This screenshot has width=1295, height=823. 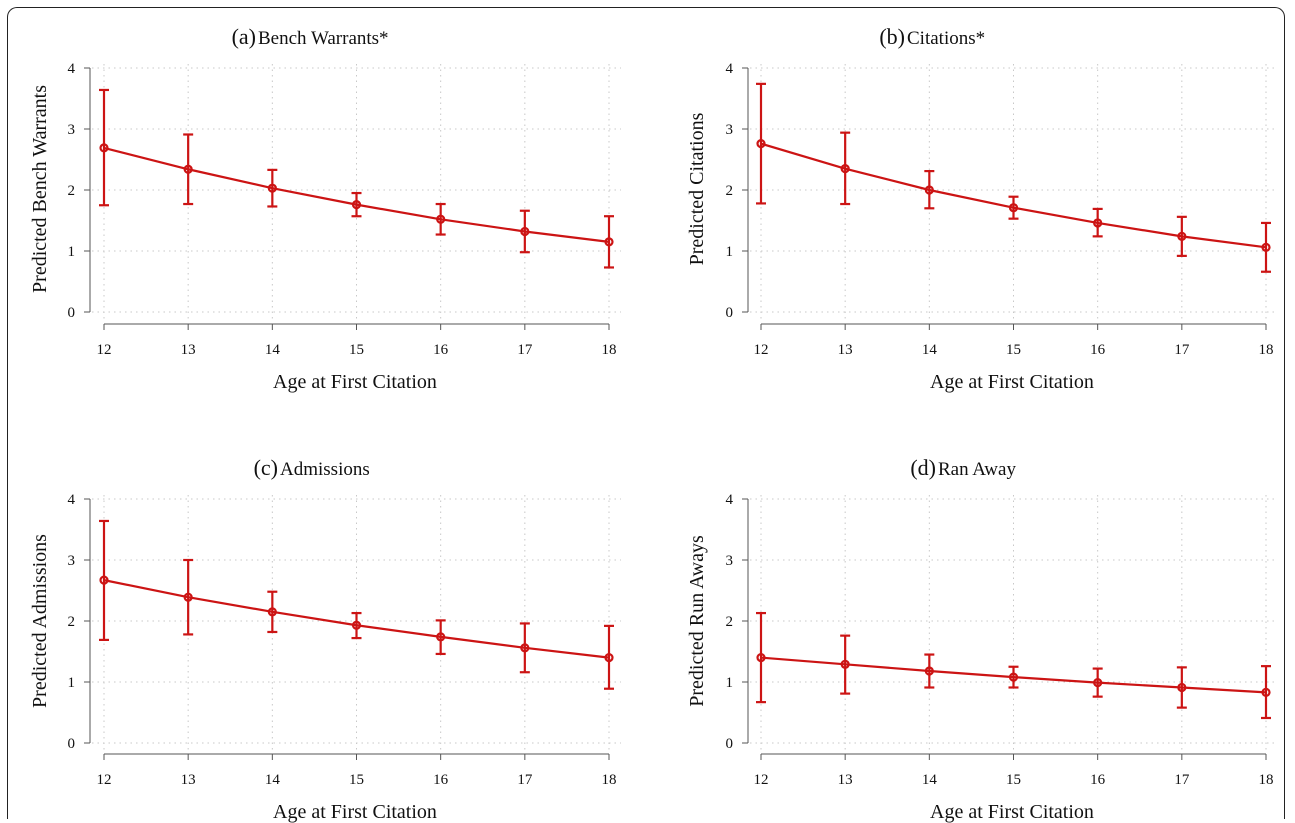 What do you see at coordinates (441, 350) in the screenshot?
I see `panel-a-x-tick-label: 16` at bounding box center [441, 350].